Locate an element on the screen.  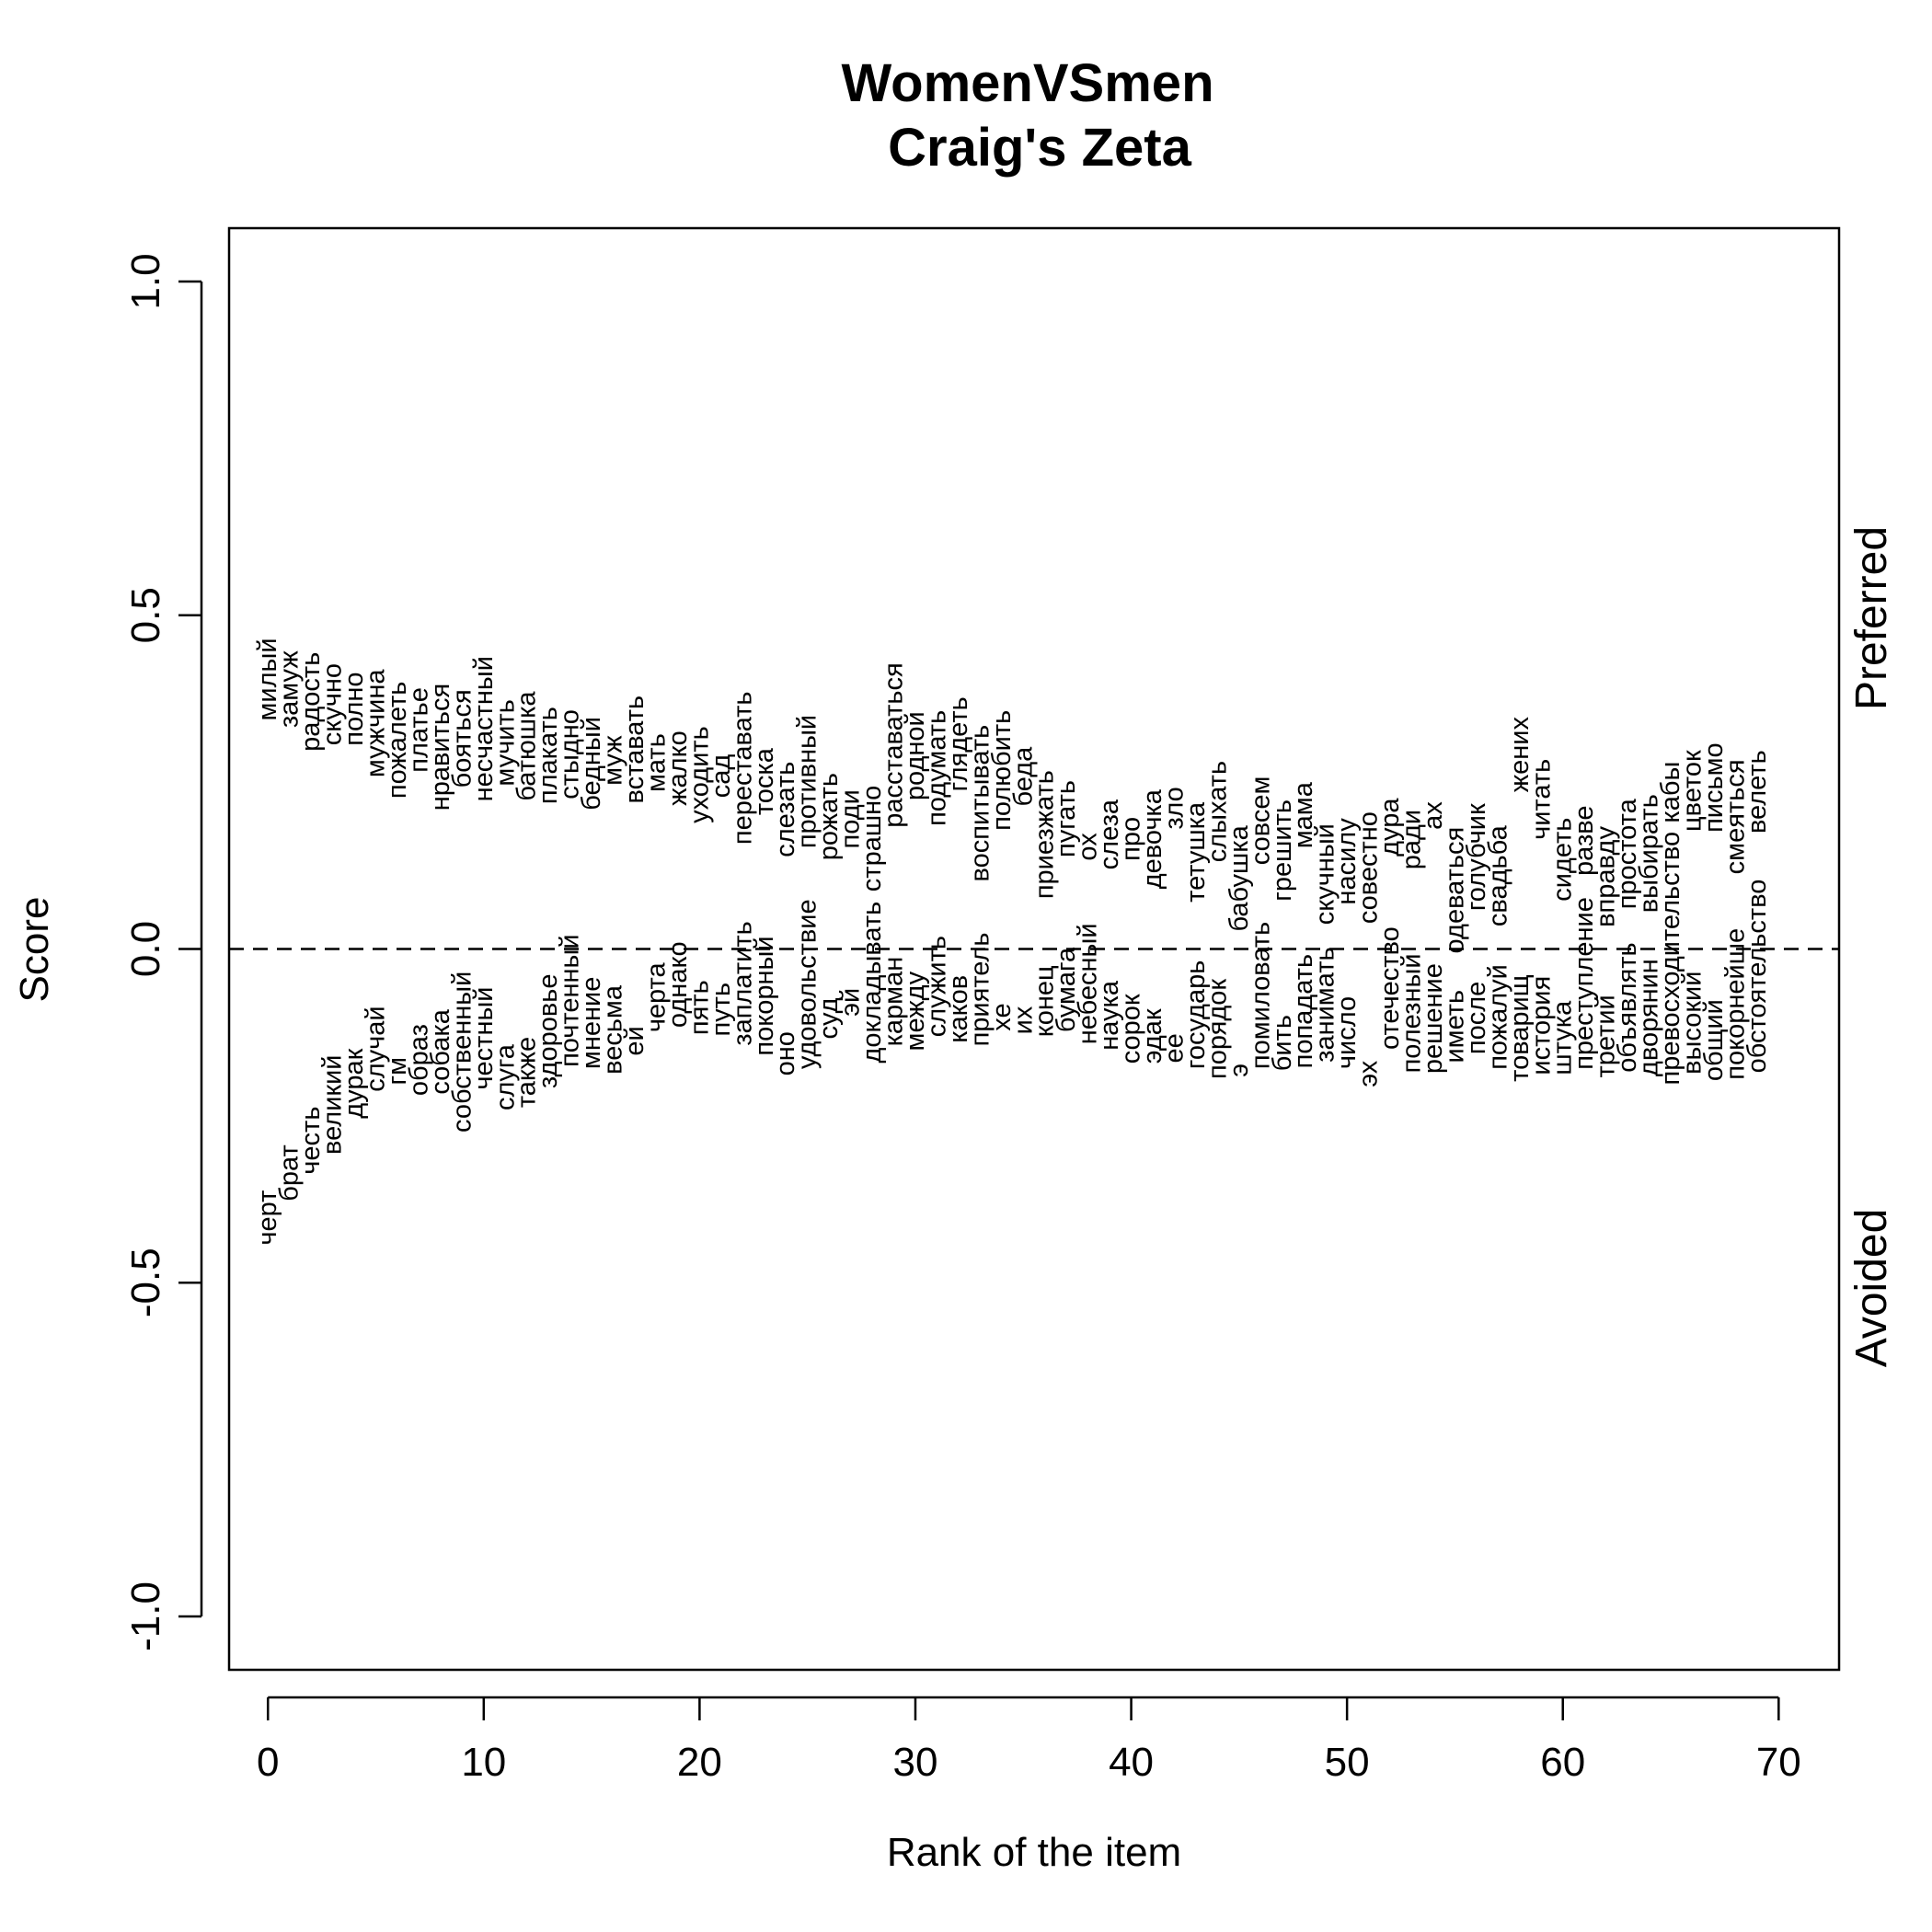
word-label: полно is located at coordinates (354, 708).